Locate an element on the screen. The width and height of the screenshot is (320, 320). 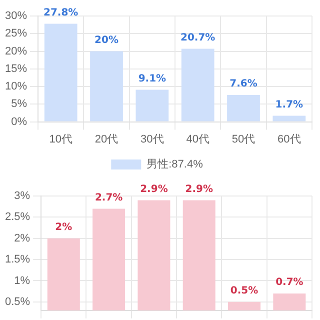
y-tick-label: 2.5% is located at coordinates (17, 217).